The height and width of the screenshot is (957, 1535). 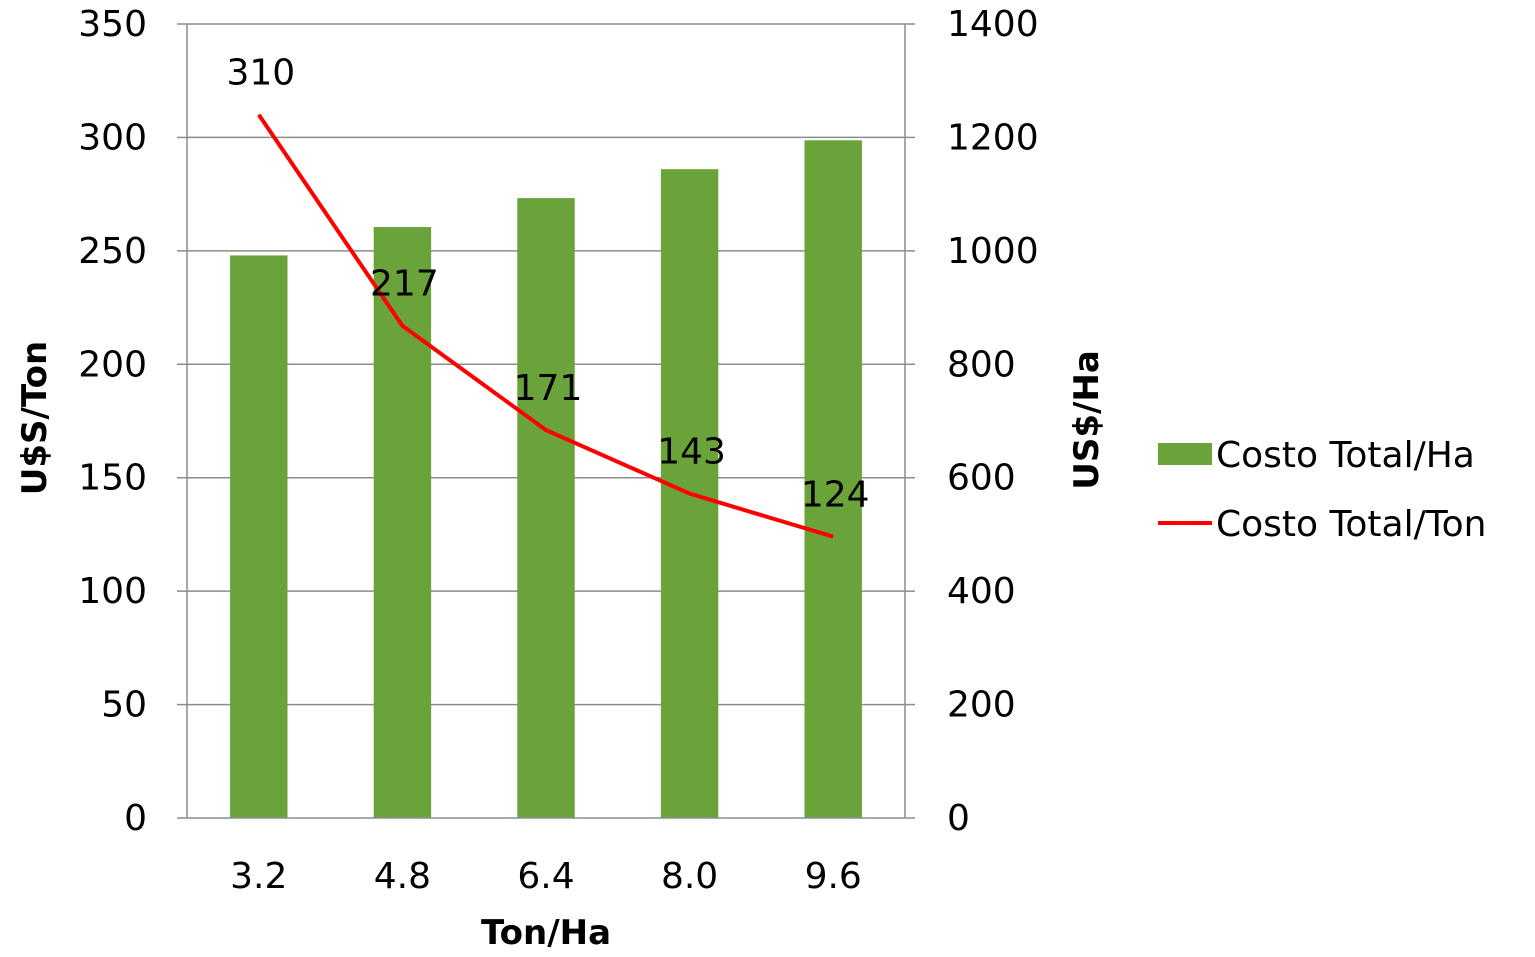 I want to click on y-right-tick-label: 800, so click(x=981, y=364).